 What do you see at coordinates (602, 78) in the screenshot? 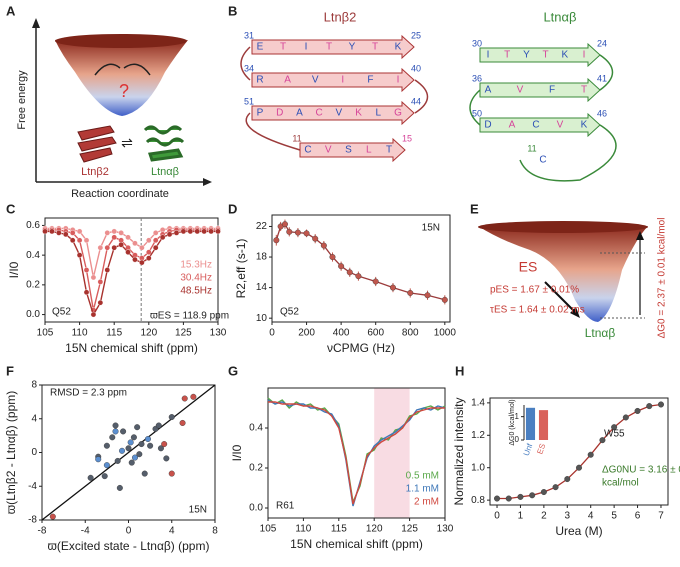
I see `residue-number: 41` at bounding box center [602, 78].